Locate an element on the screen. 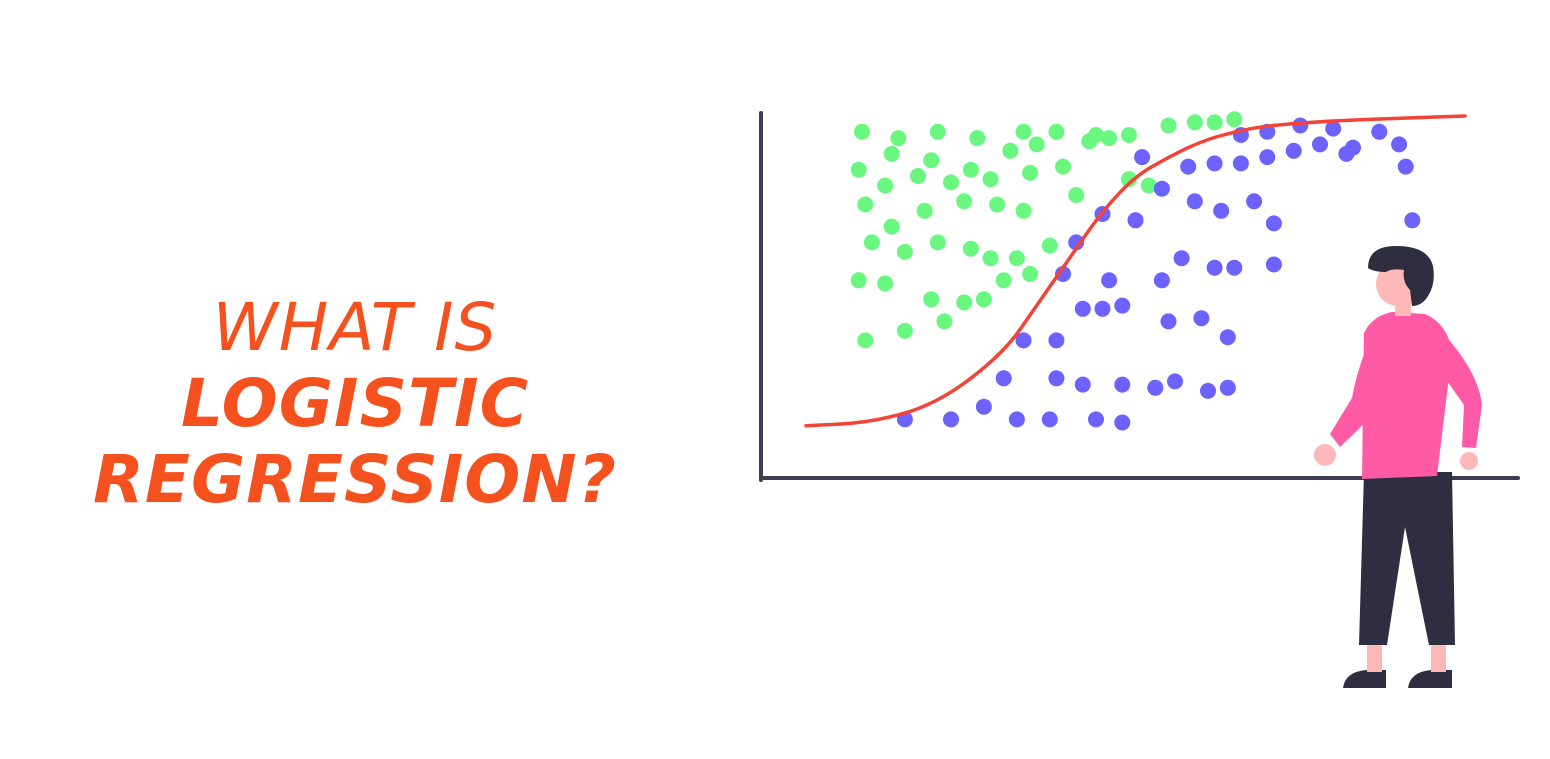  left-ankle is located at coordinates (1374, 658).